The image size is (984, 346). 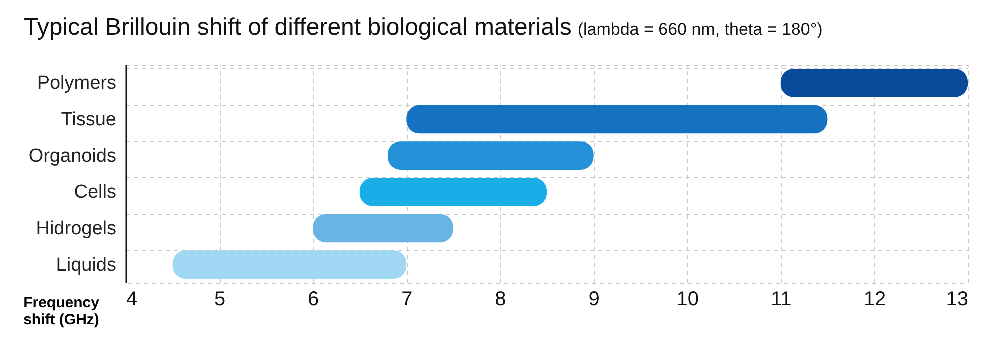 I want to click on x-tick-label: 10, so click(x=687, y=299).